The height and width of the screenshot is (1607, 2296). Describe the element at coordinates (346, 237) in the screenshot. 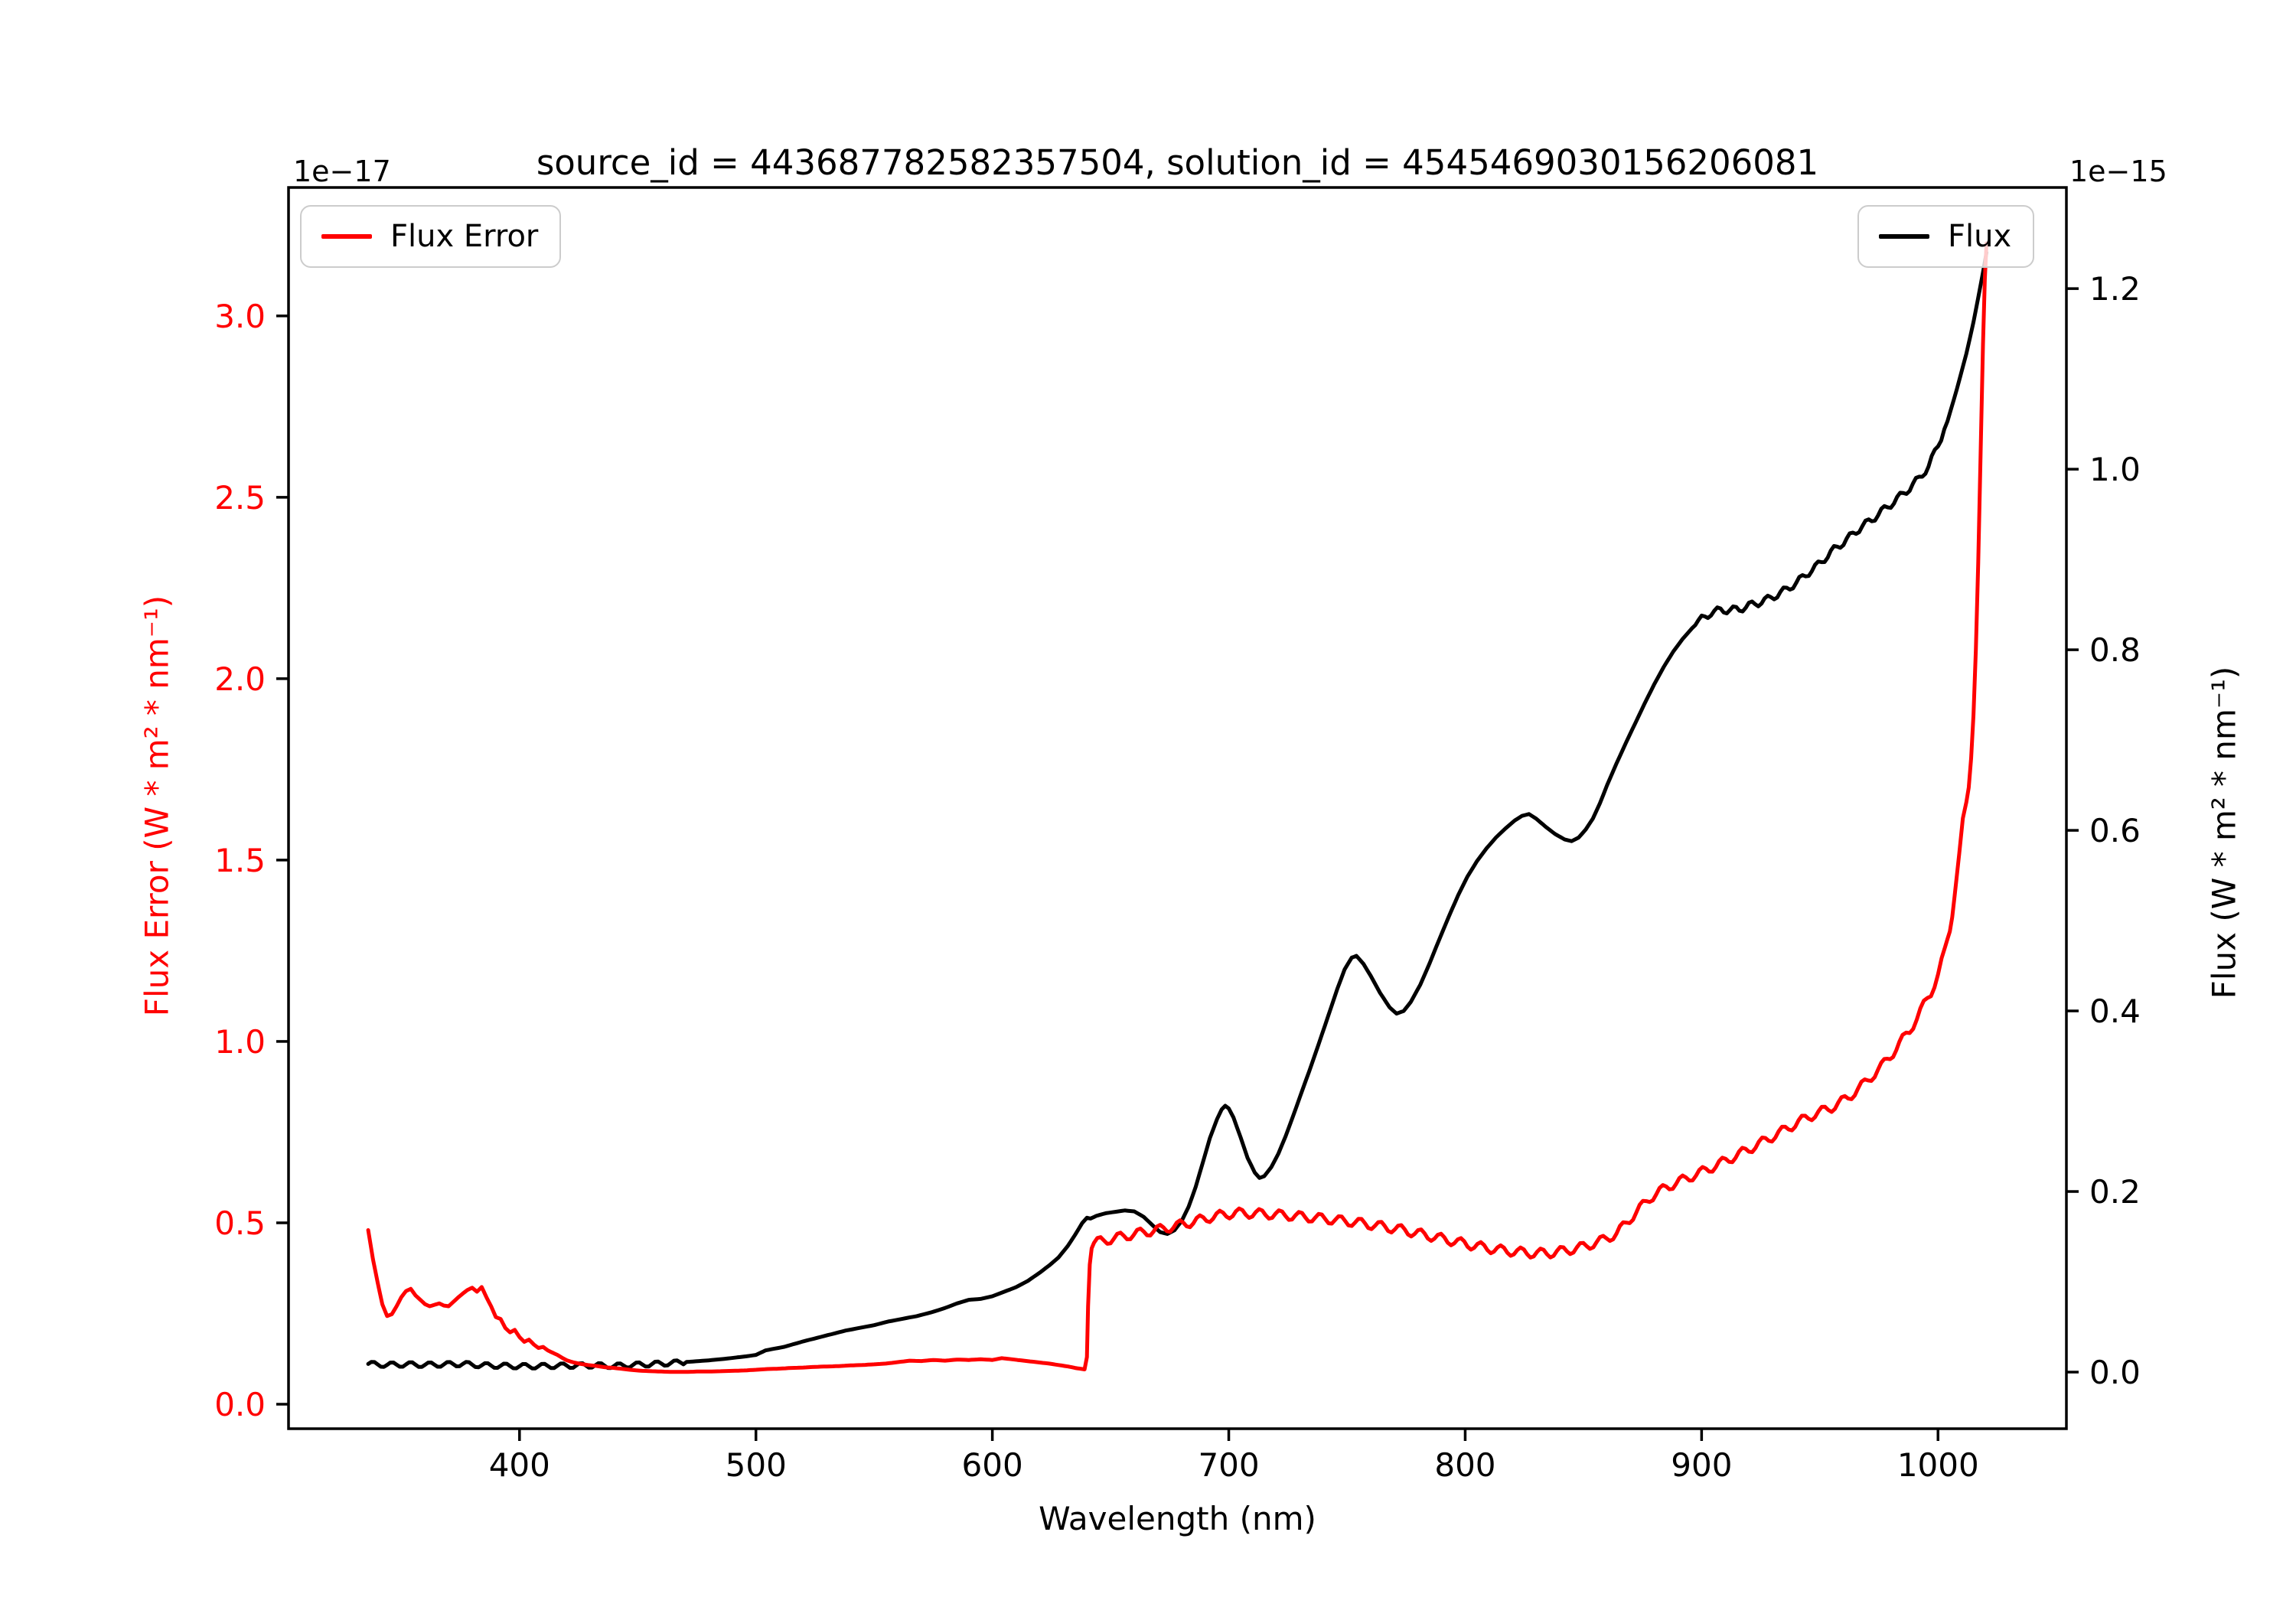

I see `flux-error-line-sample-icon` at that location.